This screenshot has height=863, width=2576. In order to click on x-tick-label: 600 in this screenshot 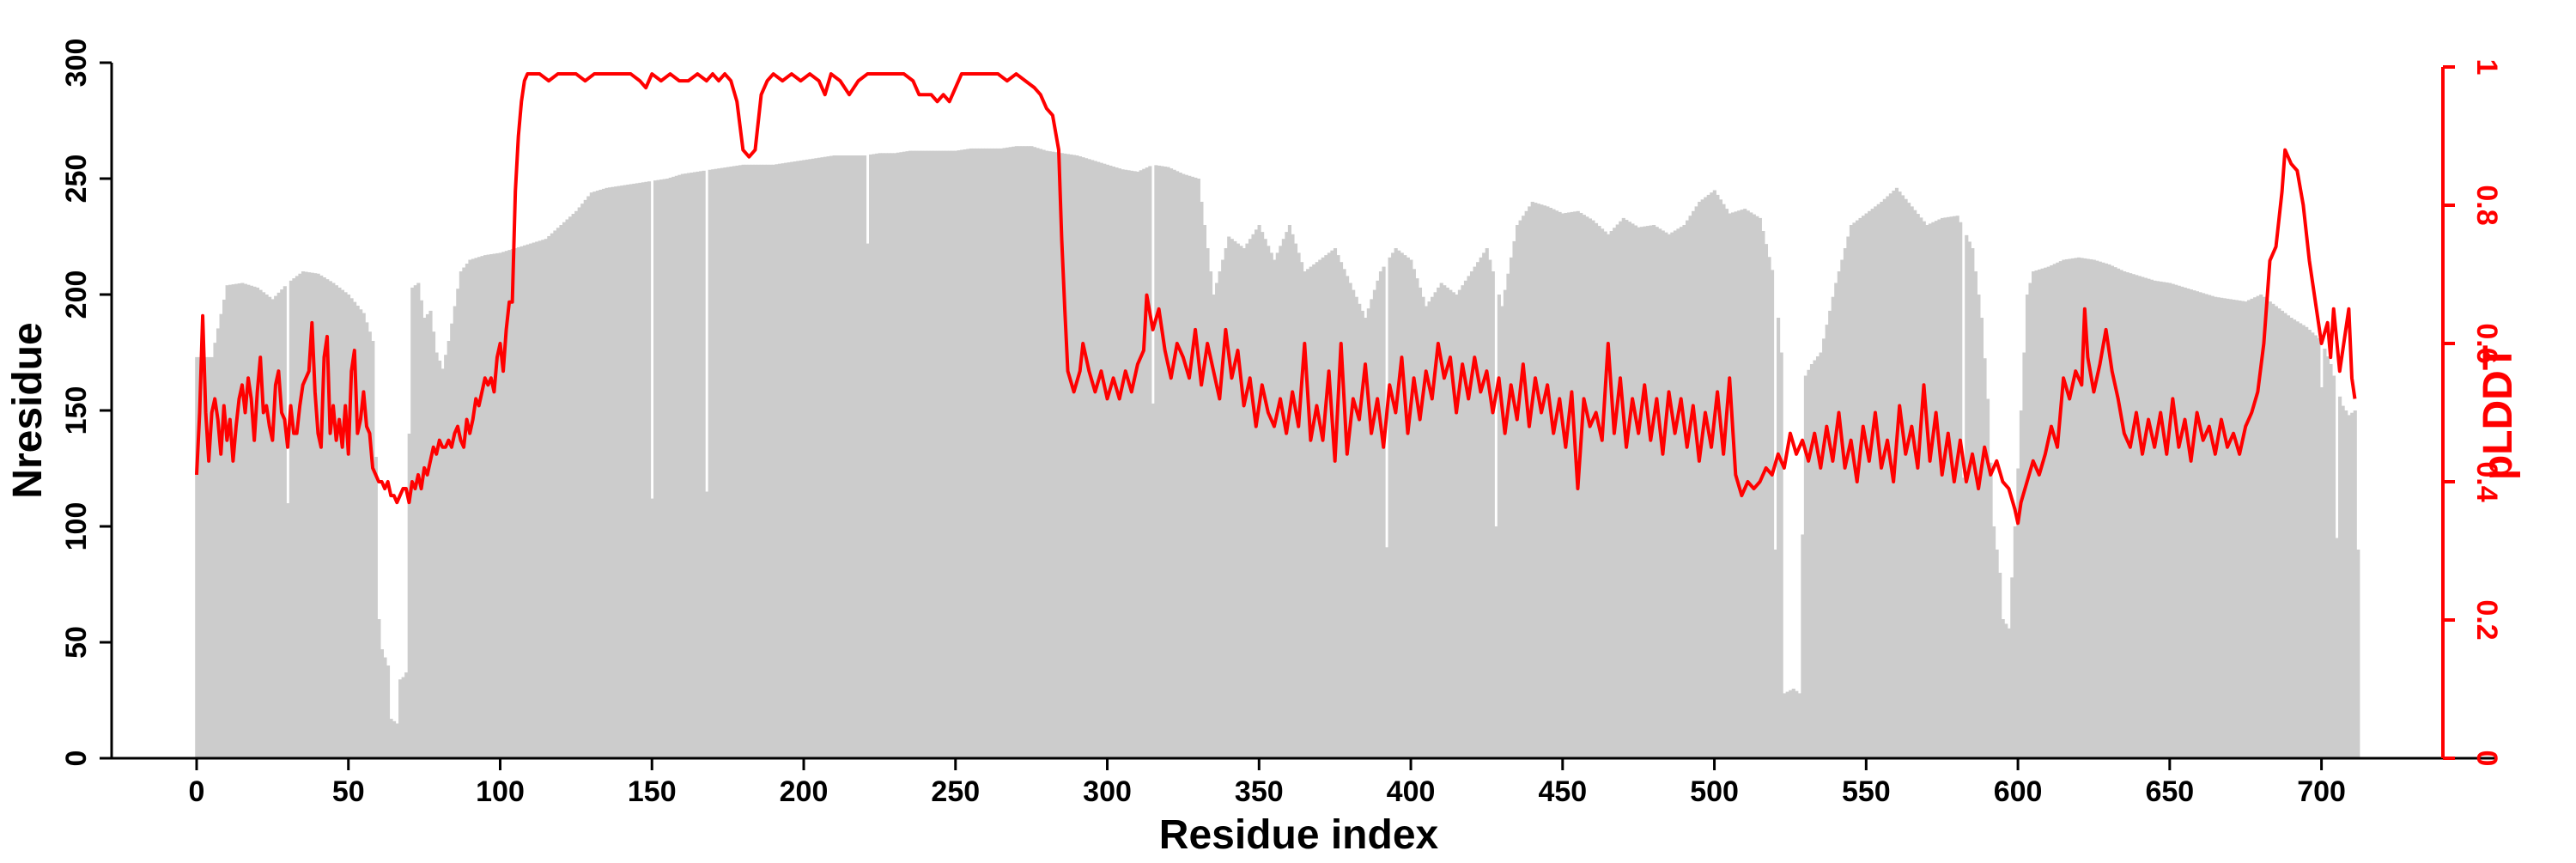, I will do `click(2019, 792)`.